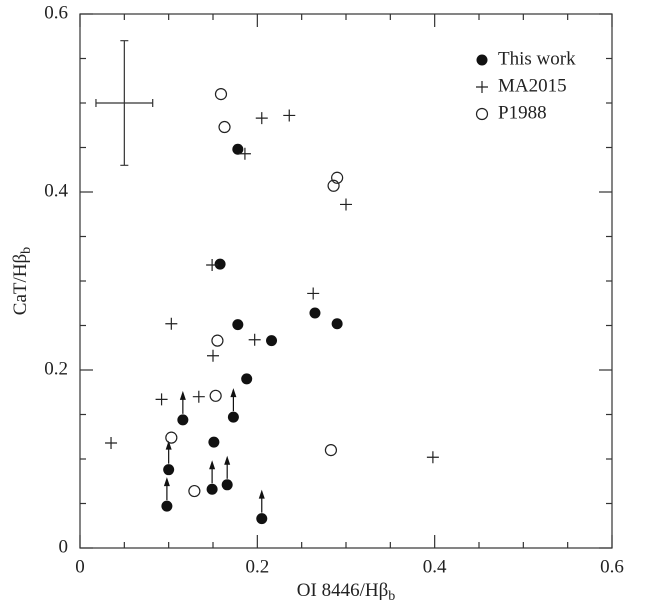 This screenshot has width=651, height=611. Describe the element at coordinates (22, 281) in the screenshot. I see `y-axis-label: CaT/Hβb` at that location.